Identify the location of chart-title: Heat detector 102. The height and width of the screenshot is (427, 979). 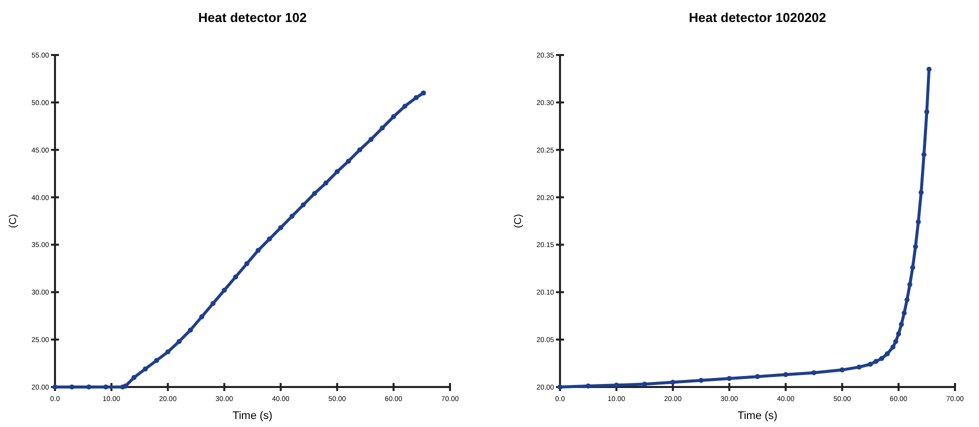
(252, 17).